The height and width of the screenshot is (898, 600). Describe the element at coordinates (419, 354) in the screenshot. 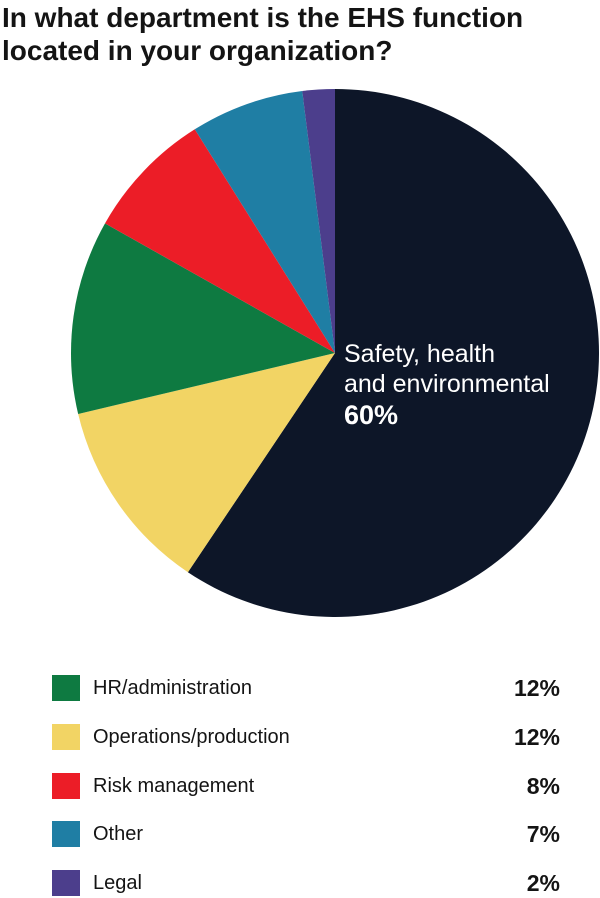

I see `slice-label-safety-health-environmental-line-1: Safety, health` at that location.